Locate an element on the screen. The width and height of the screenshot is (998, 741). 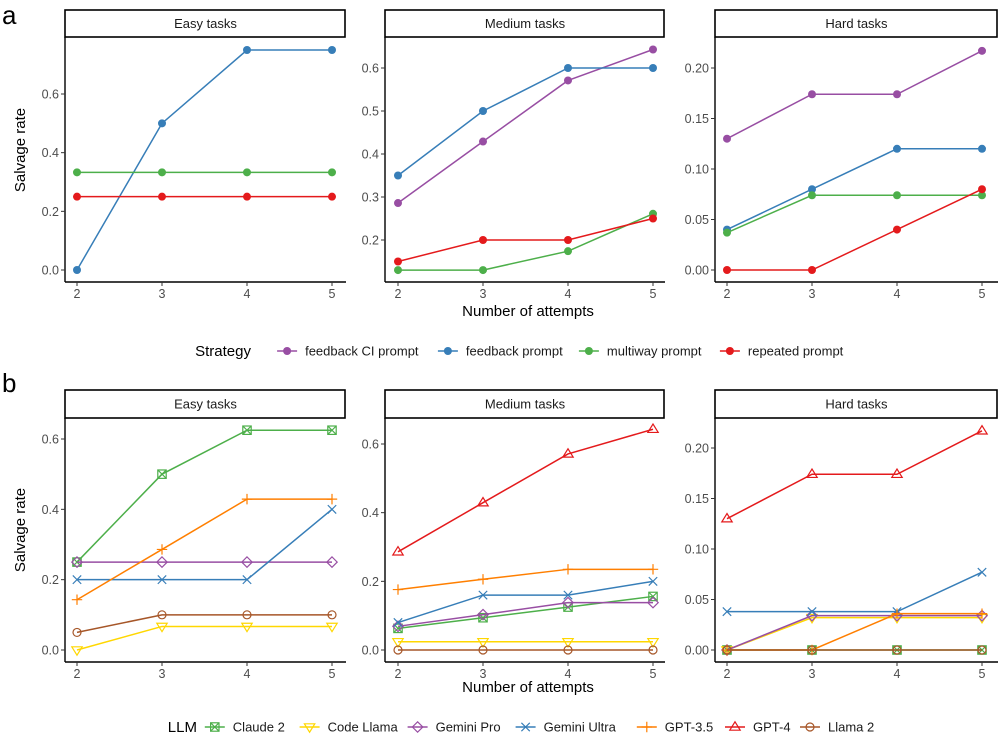
x-axis-title-b: Number of attempts is located at coordinates (528, 687).